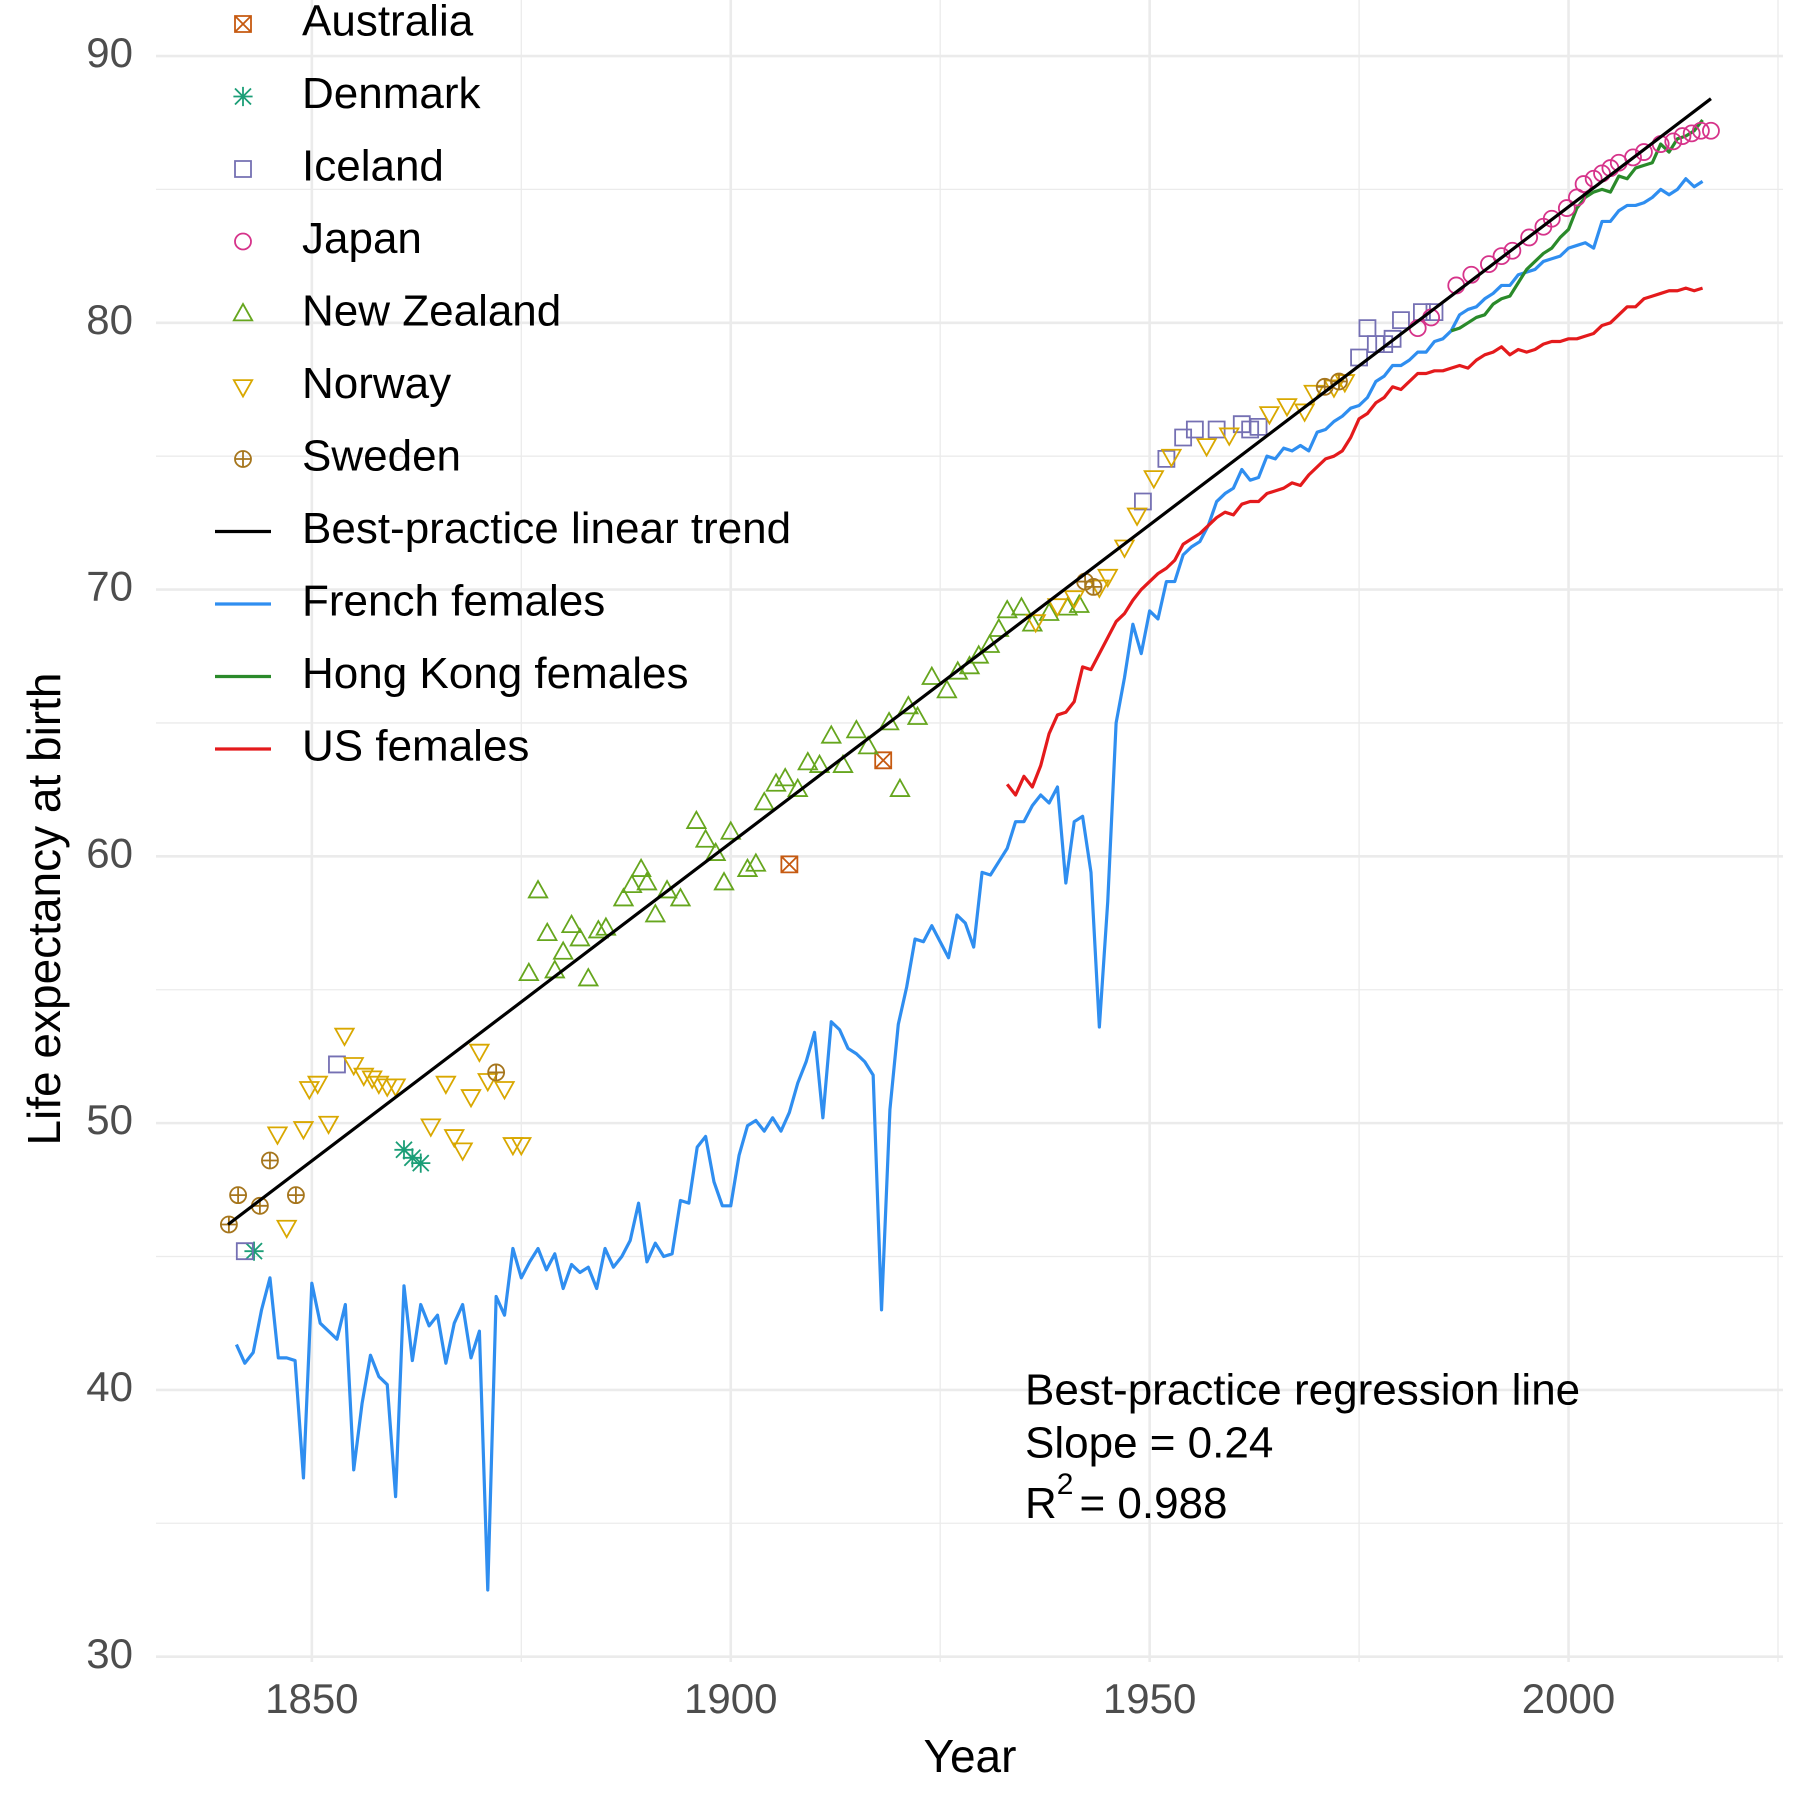  What do you see at coordinates (109, 52) in the screenshot?
I see `y-tick-label: 90` at bounding box center [109, 52].